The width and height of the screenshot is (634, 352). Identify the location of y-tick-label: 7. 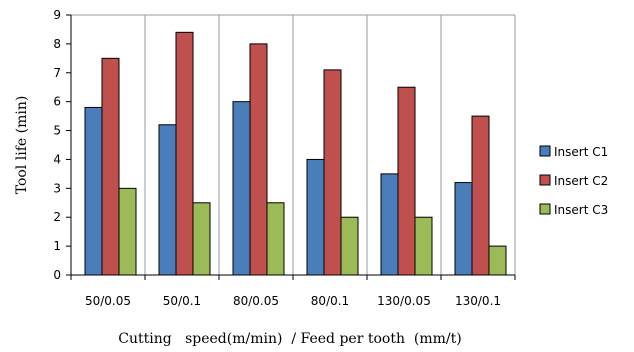
(57, 73).